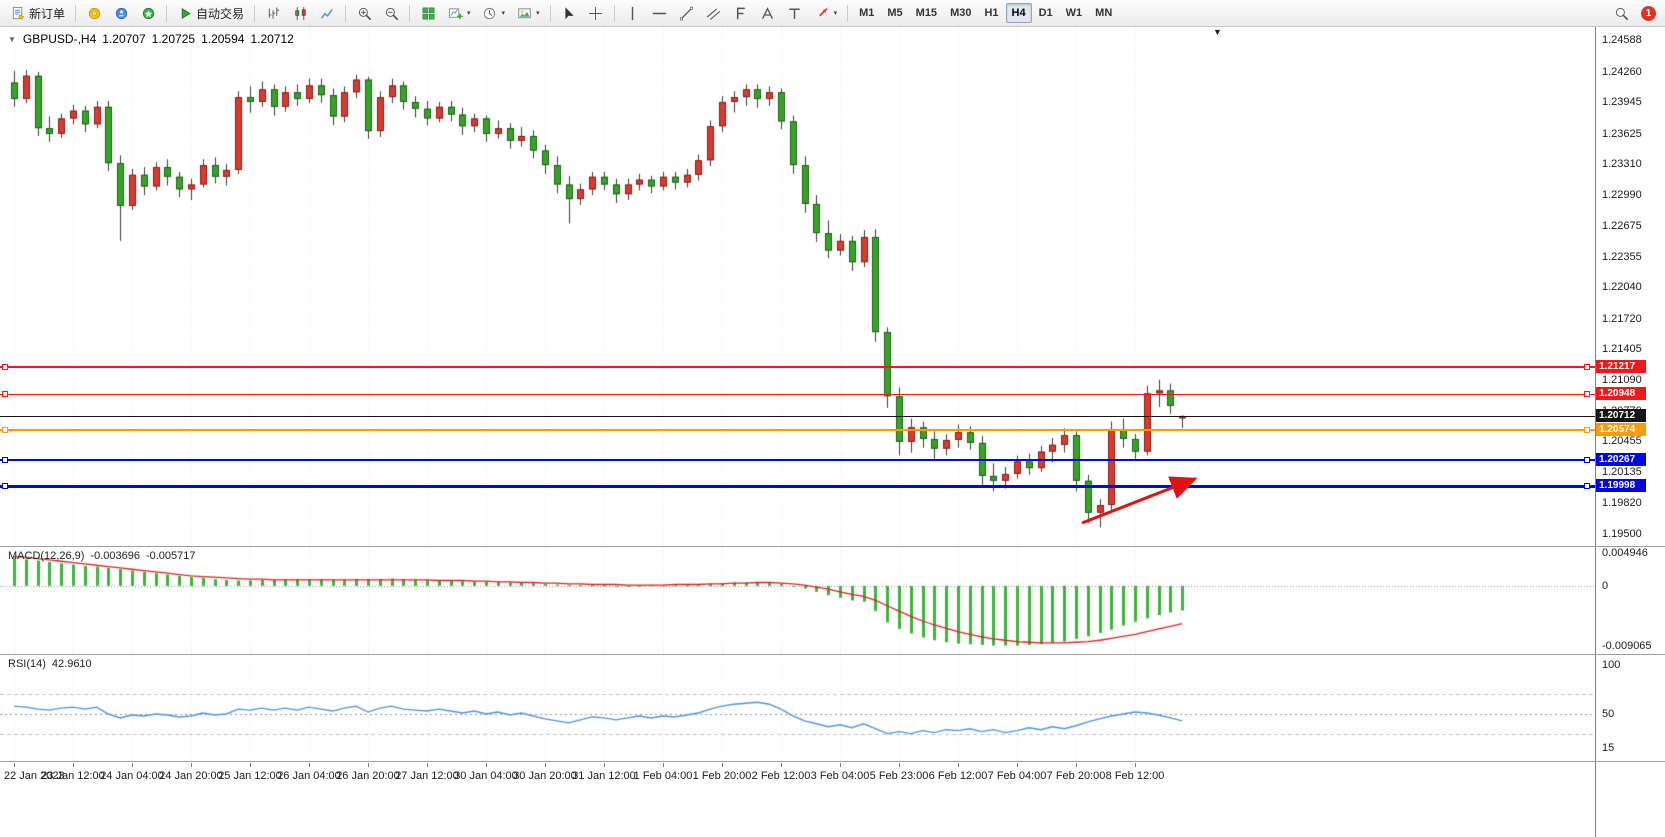 The image size is (1665, 837). Describe the element at coordinates (569, 13) in the screenshot. I see `cursor-button` at that location.